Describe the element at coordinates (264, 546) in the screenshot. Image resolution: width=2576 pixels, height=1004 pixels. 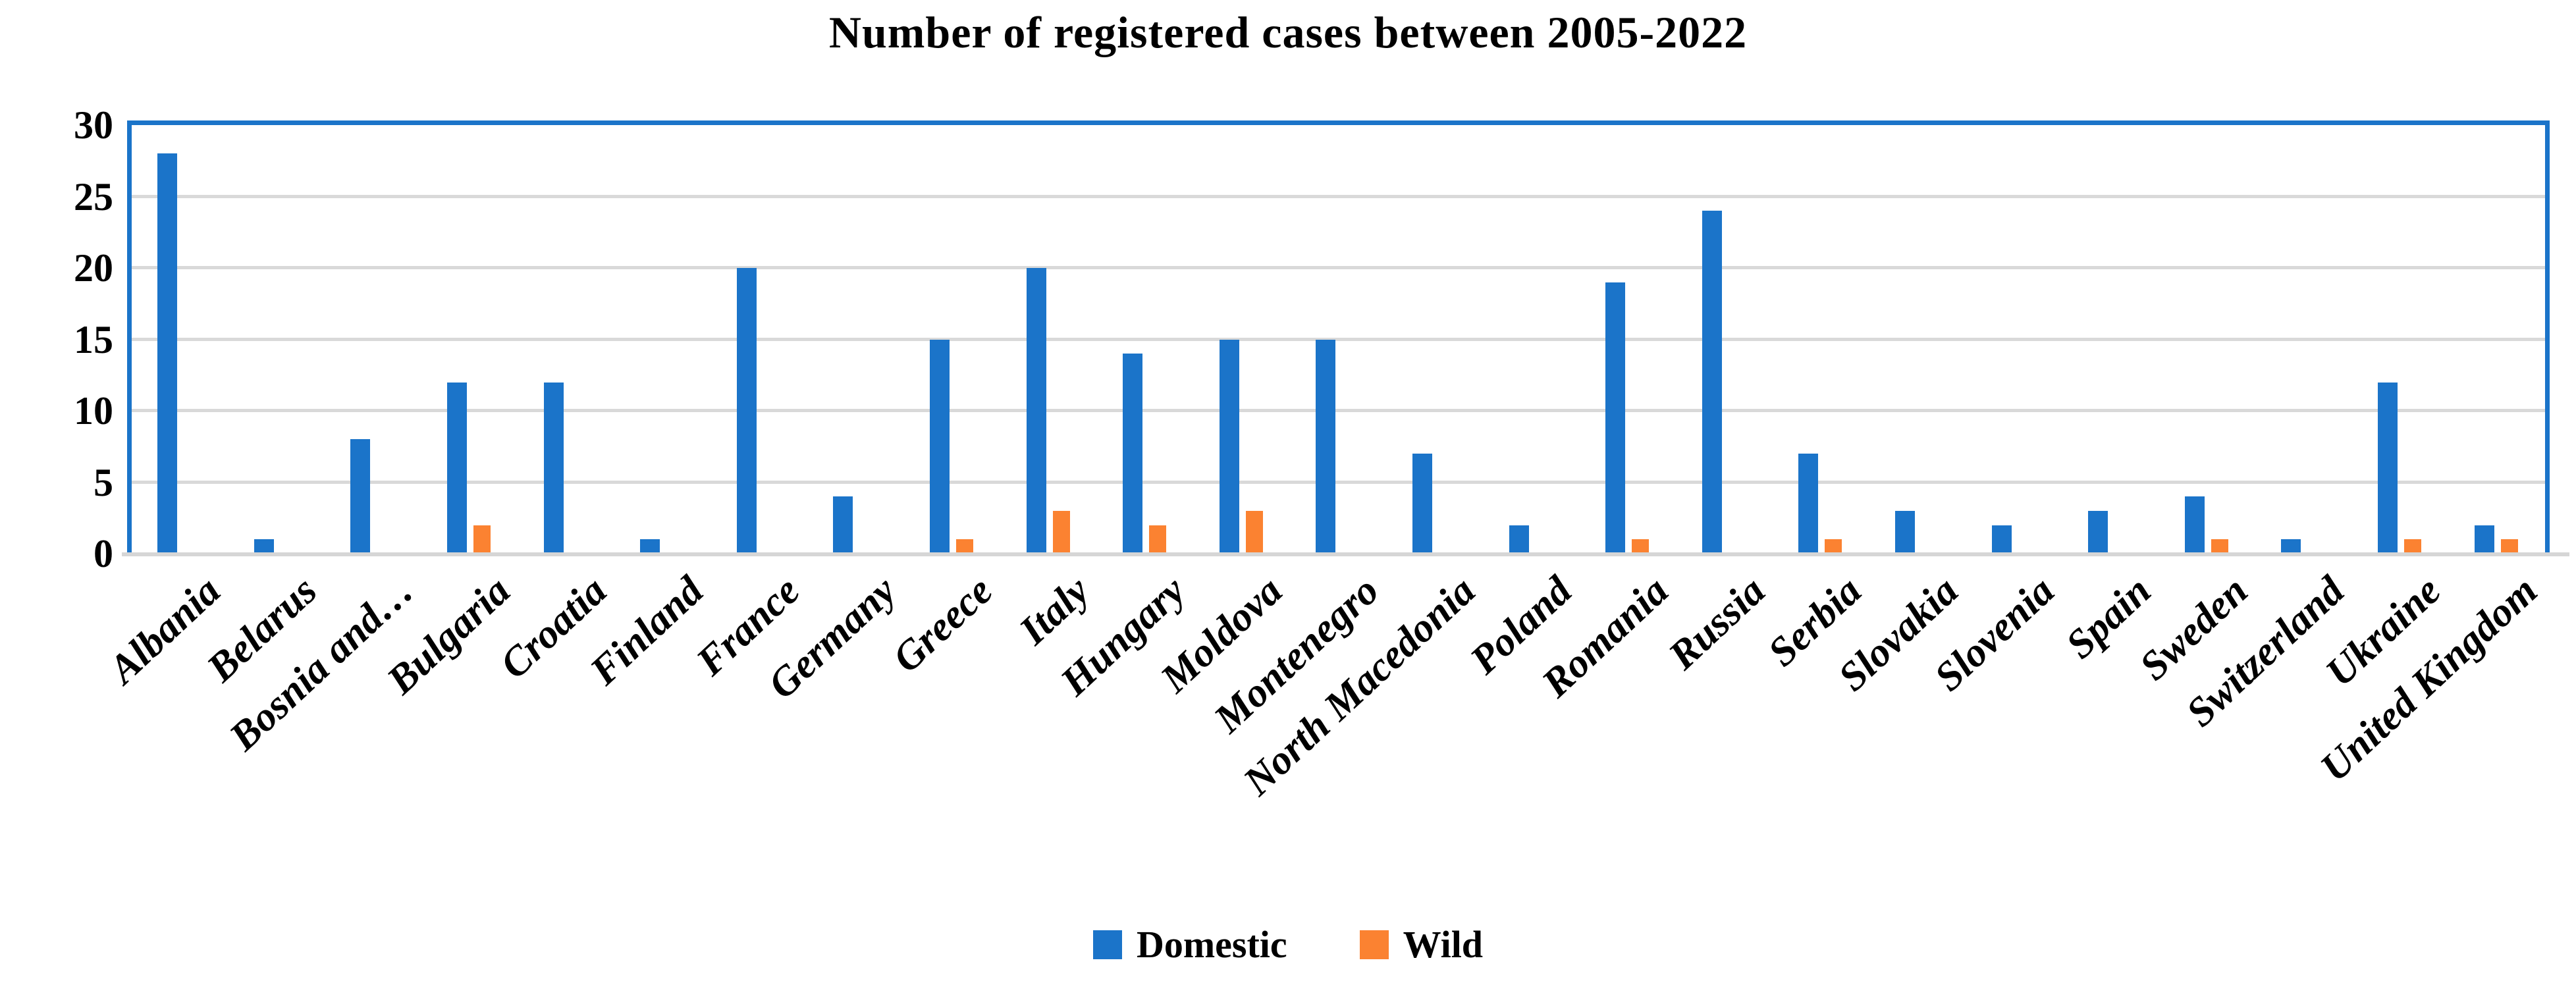
I see `bar-domestic-belarus` at that location.